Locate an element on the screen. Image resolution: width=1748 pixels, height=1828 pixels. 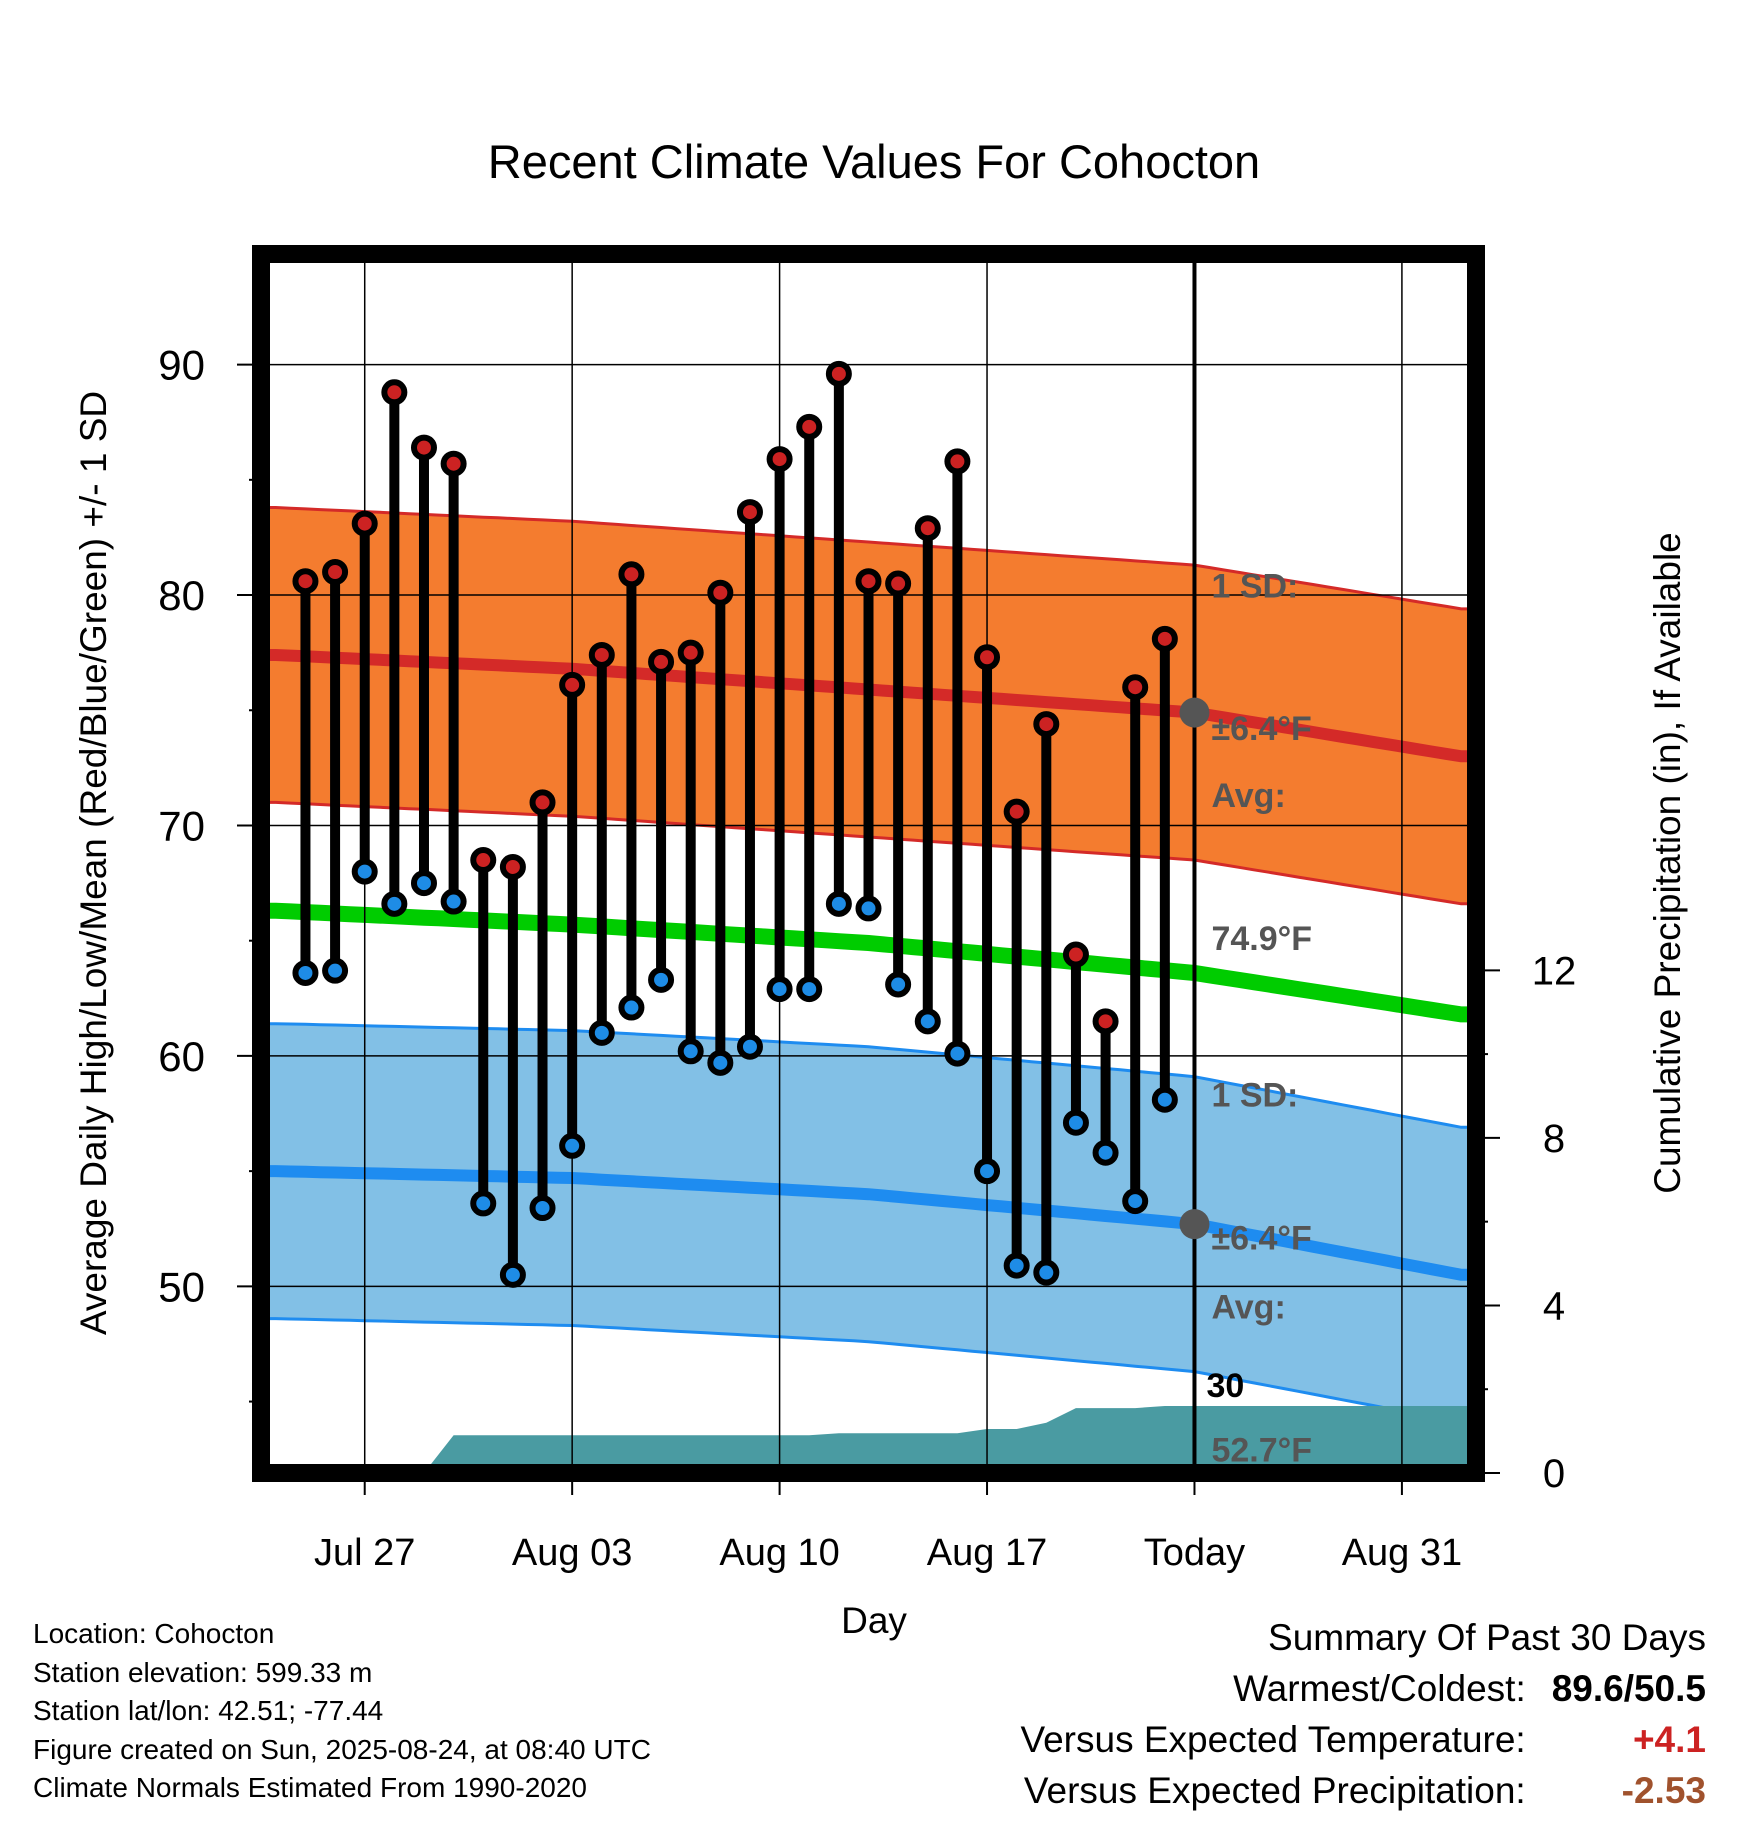
normal-low-line is located at coordinates (868, 1223).